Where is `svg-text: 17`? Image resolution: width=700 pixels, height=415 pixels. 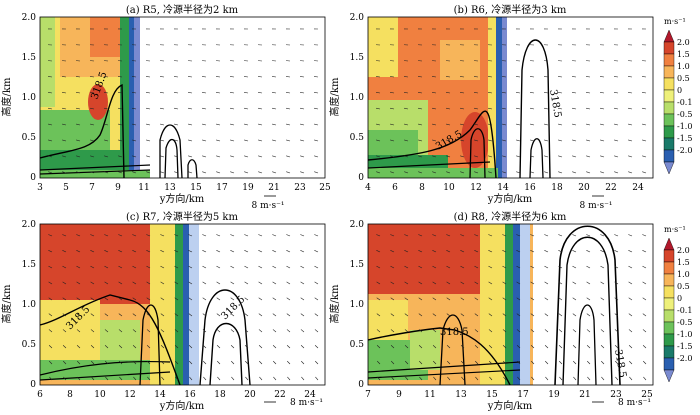 svg-text: 17 is located at coordinates (523, 395).